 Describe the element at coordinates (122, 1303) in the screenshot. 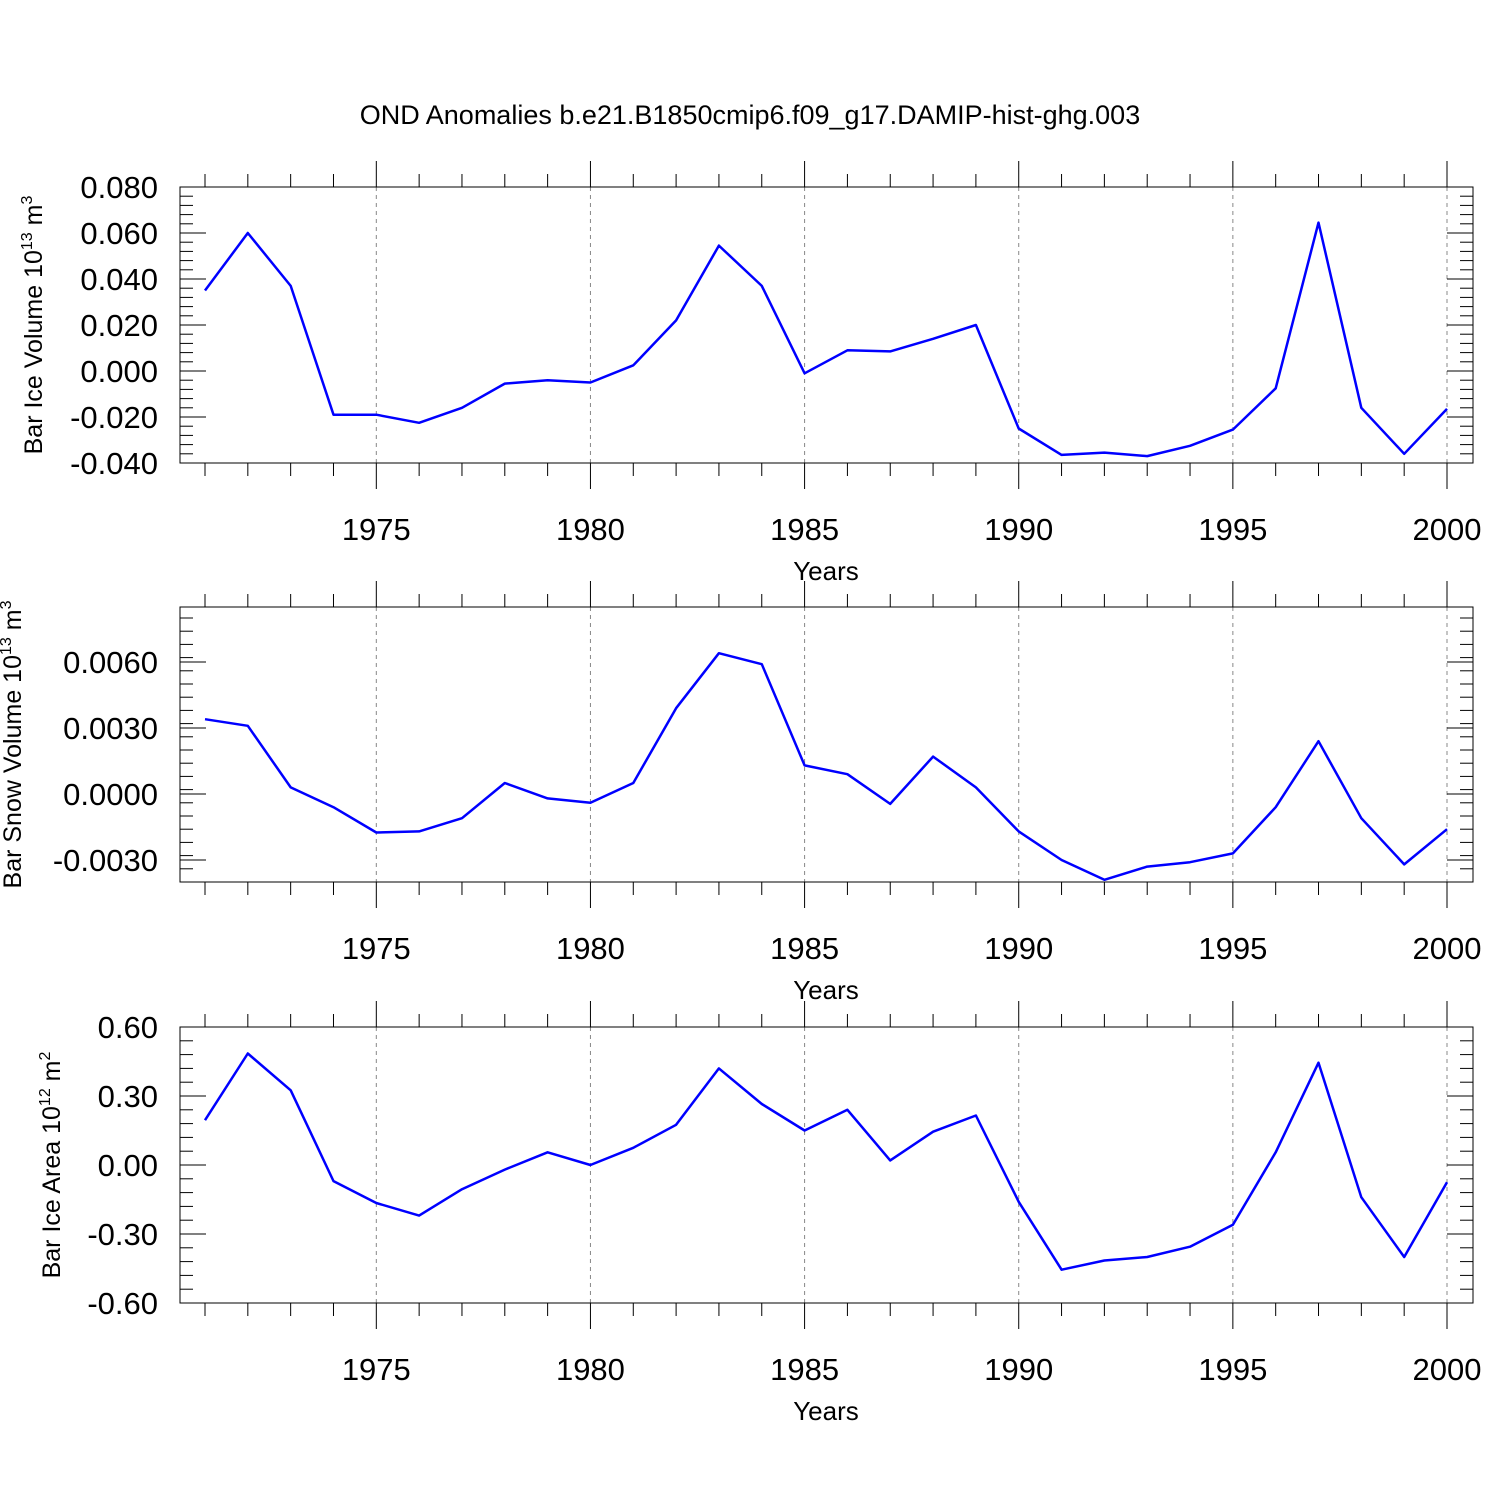

I see `y-tick-label: -0.60` at that location.